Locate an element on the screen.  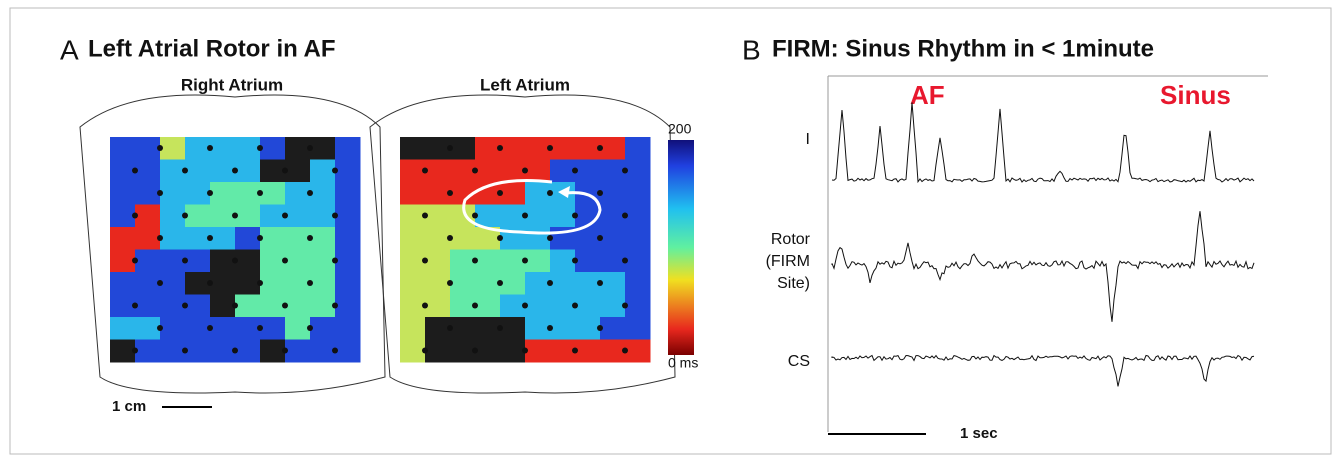
trace is located at coordinates (1043, 266).